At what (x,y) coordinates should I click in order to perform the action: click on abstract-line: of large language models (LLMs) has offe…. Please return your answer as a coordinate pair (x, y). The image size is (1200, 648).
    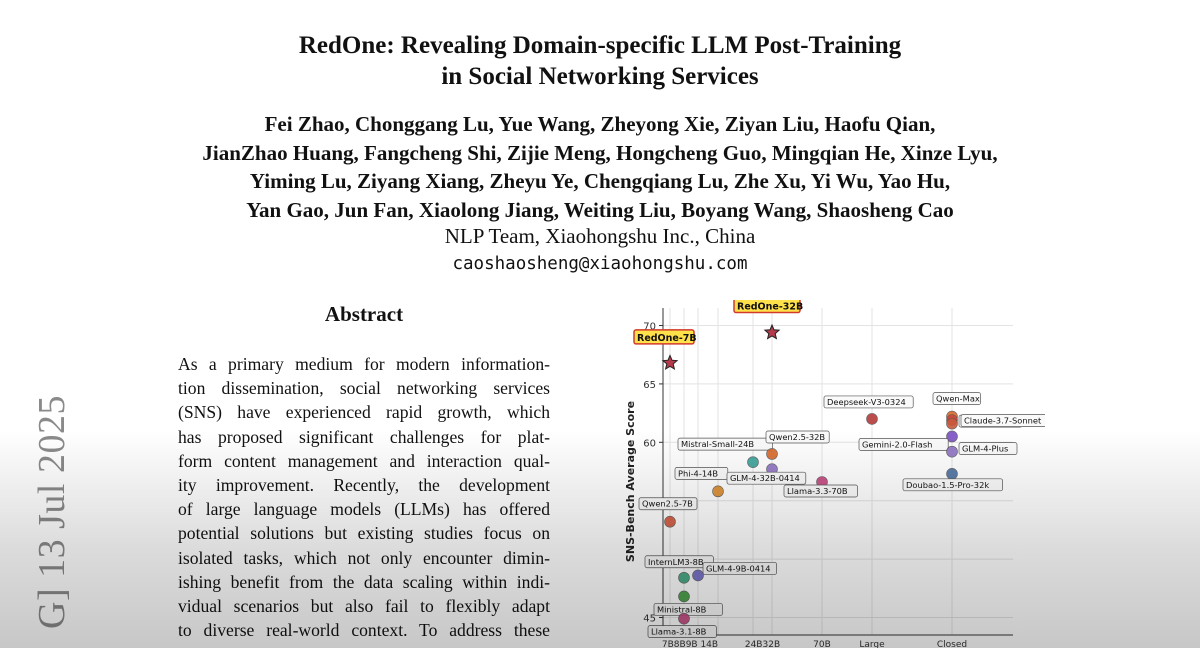
    Looking at the image, I should click on (364, 509).